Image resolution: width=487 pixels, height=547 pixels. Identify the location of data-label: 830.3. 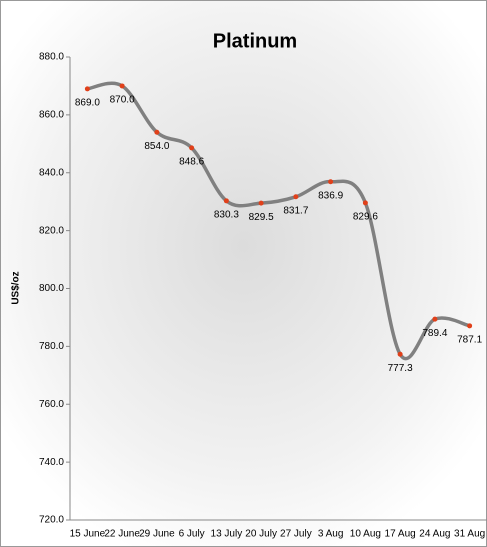
(226, 214).